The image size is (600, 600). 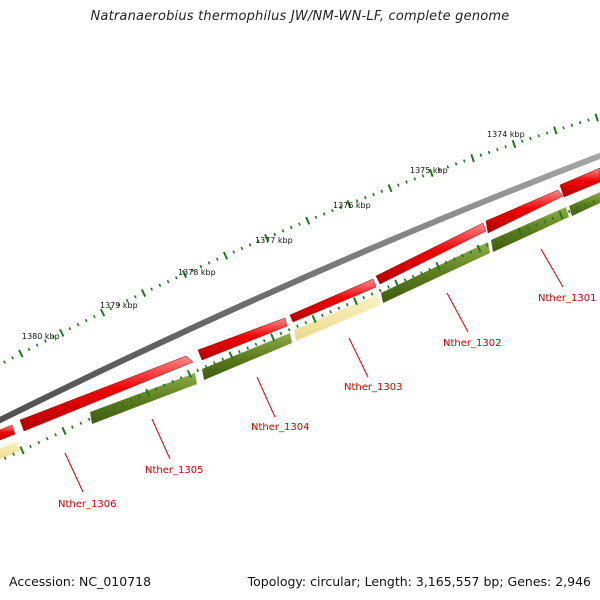 I want to click on scale-label-1376: 1376 kbp, so click(x=352, y=205).